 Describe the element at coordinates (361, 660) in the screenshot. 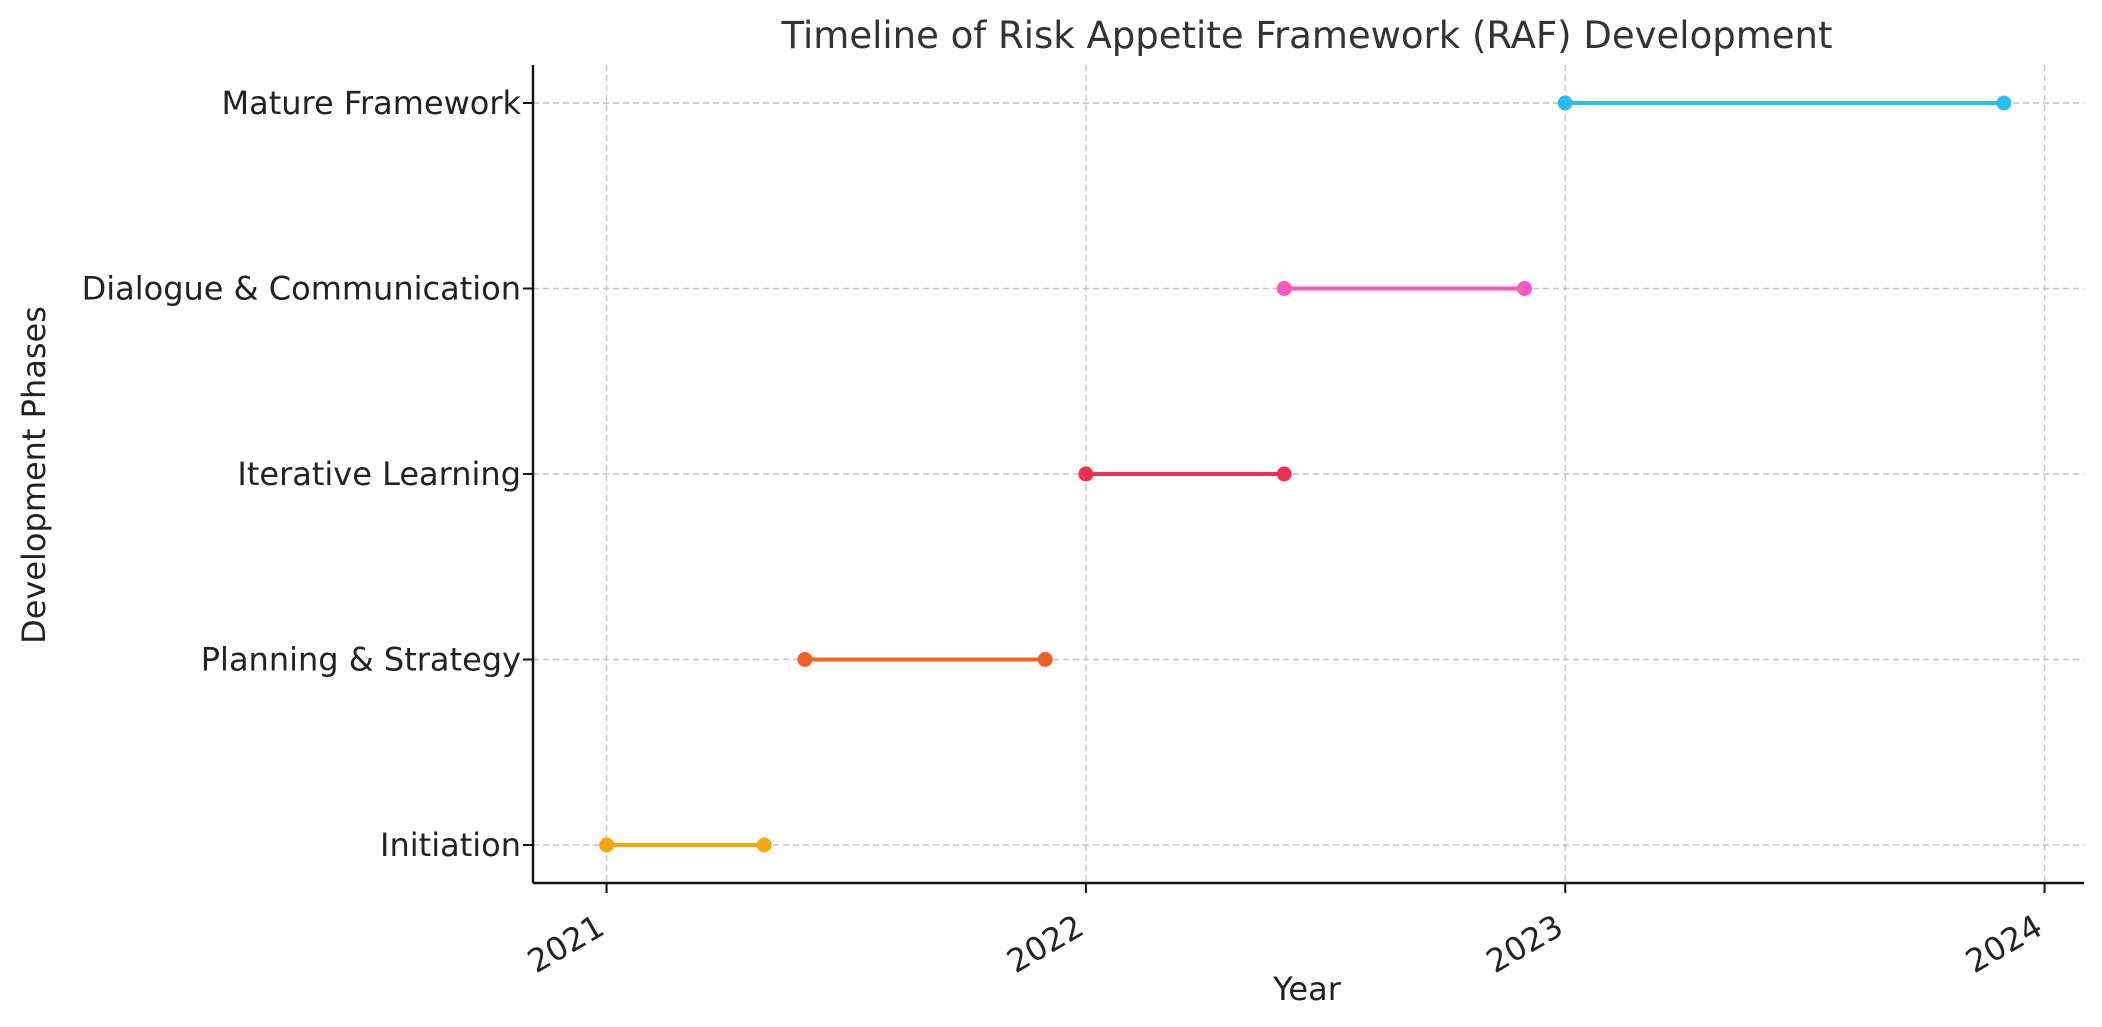

I see `y-tick-label: Planning & Strategy` at that location.